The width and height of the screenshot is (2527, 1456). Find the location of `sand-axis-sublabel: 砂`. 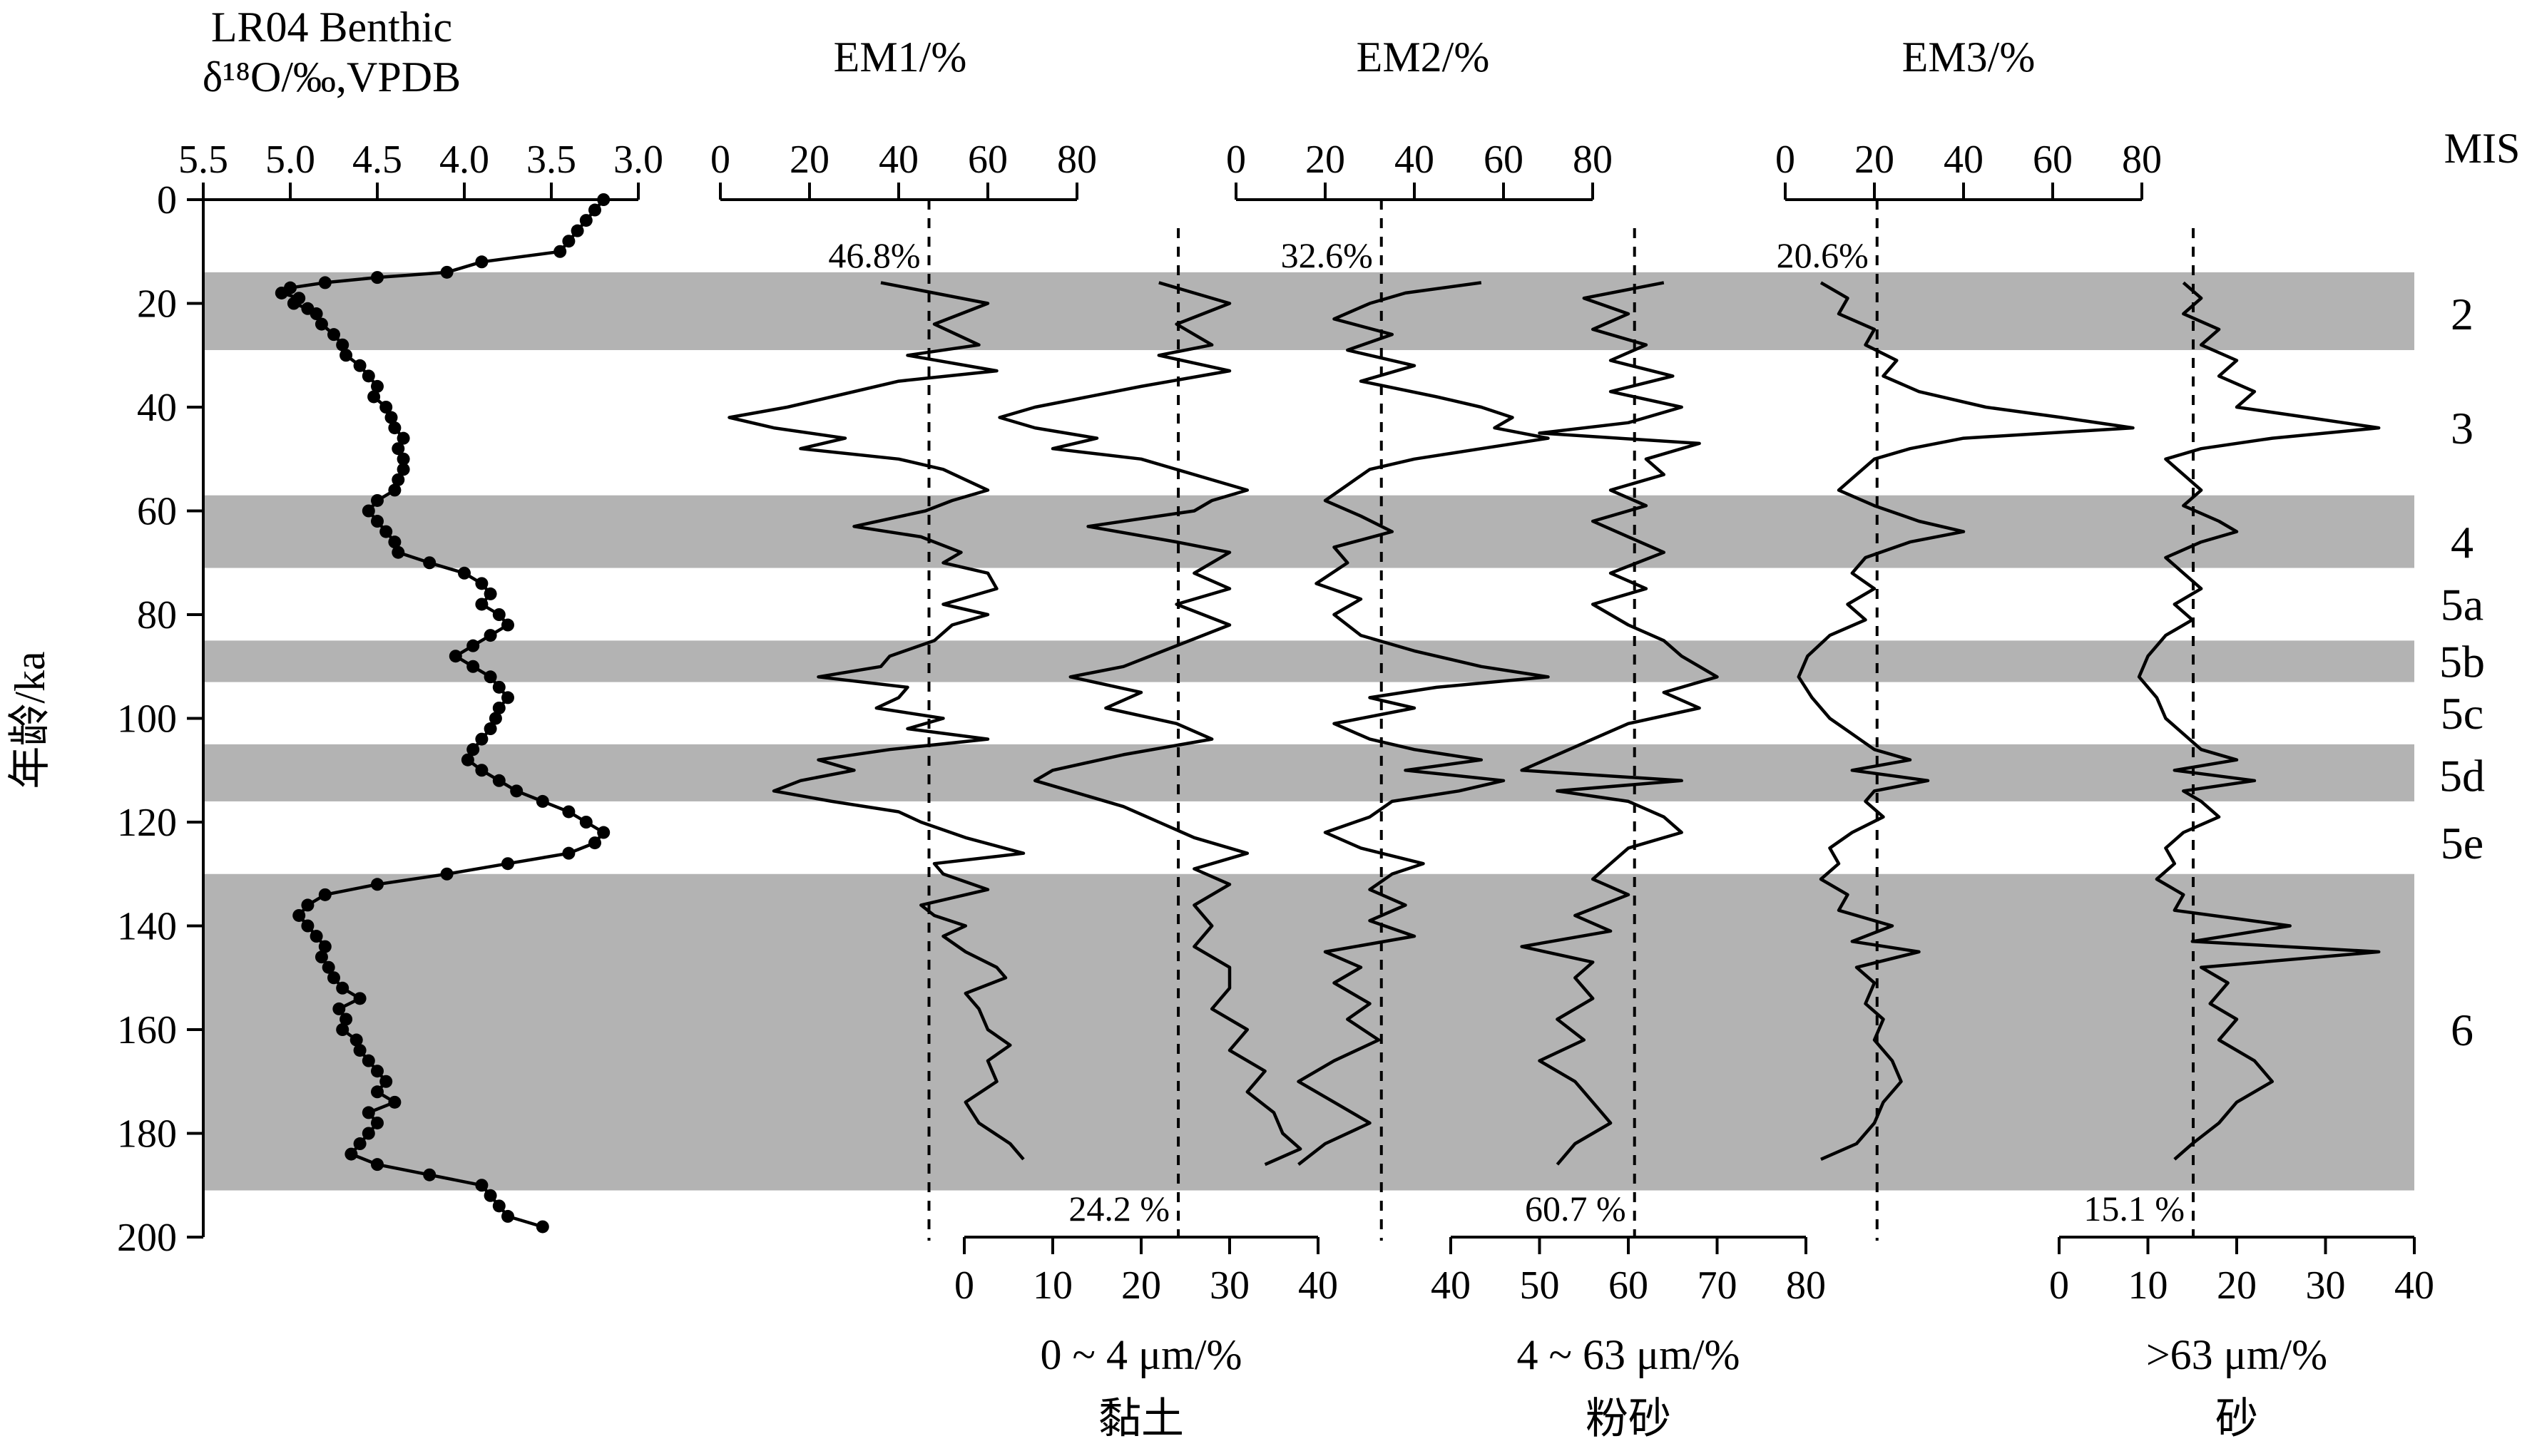

sand-axis-sublabel: 砂 is located at coordinates (2237, 1418).